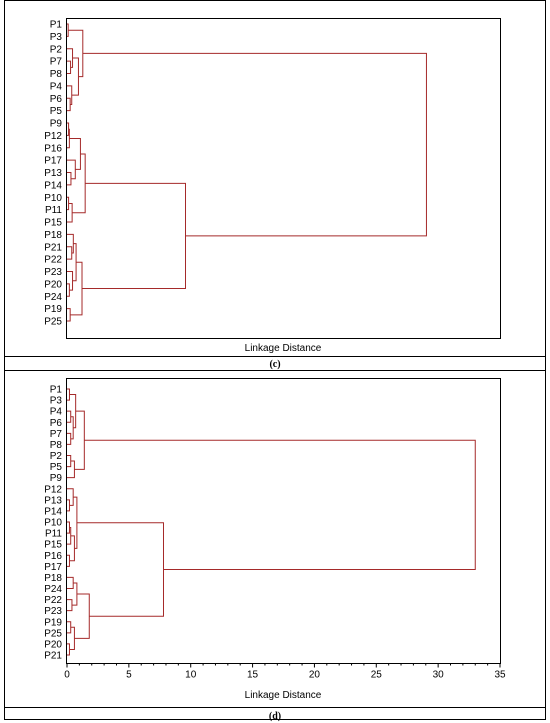 This screenshot has height=723, width=550. What do you see at coordinates (274, 364) in the screenshot?
I see `panel-caption-c: (c)` at bounding box center [274, 364].